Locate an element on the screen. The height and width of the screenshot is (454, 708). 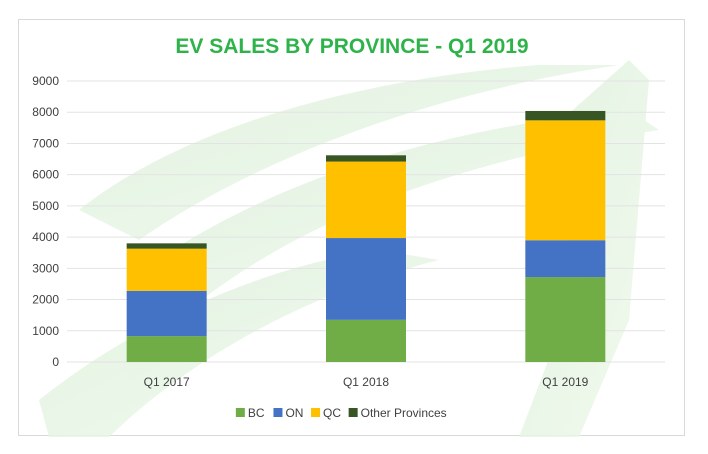
y-axis-ticks: 0 1000 2000 3000 4000 5000 6000 7000 8000 9000 is located at coordinates (45, 221).